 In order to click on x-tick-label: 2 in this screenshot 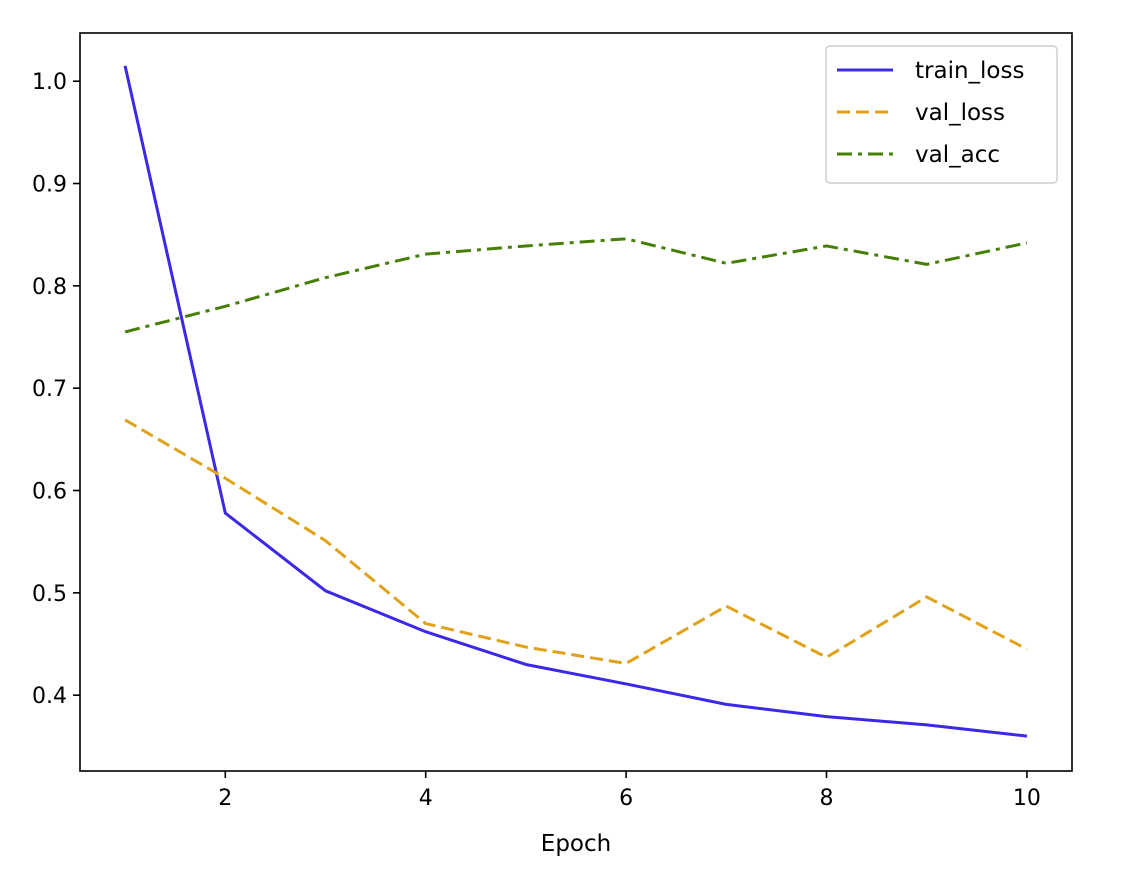, I will do `click(225, 798)`.